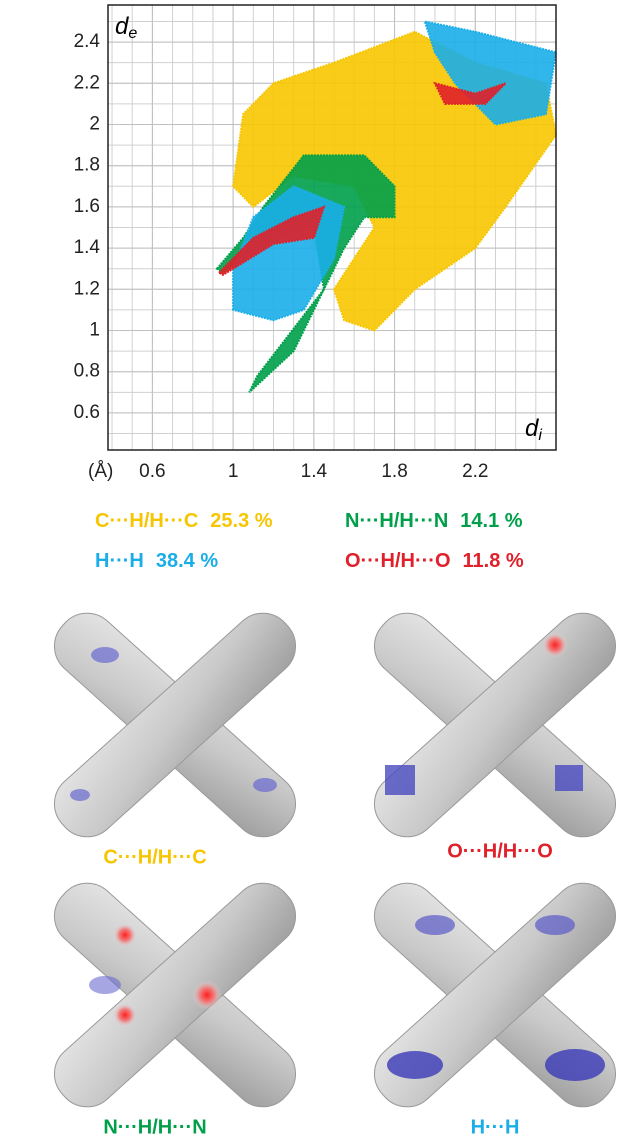 The image size is (640, 1142). I want to click on legend-share: 25.3 %, so click(241, 521).